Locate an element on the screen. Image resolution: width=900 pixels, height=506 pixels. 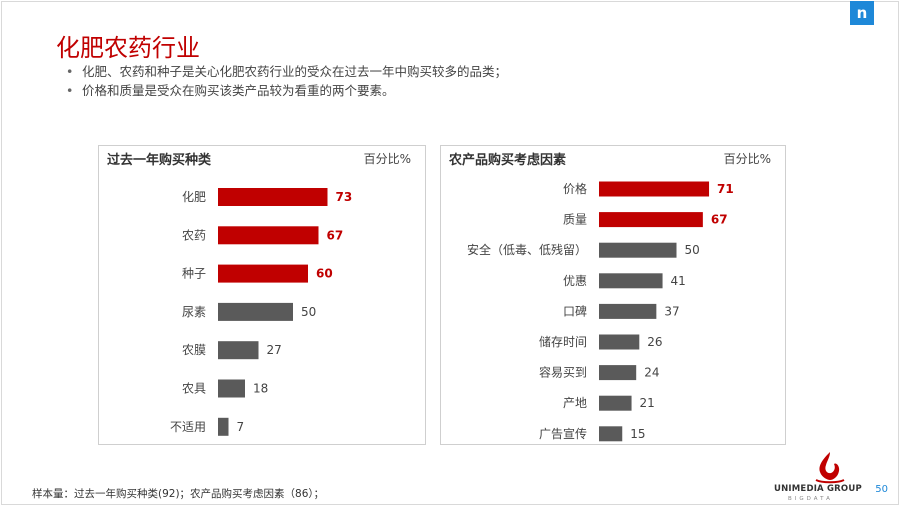
category-label: 价格 is located at coordinates (575, 188).